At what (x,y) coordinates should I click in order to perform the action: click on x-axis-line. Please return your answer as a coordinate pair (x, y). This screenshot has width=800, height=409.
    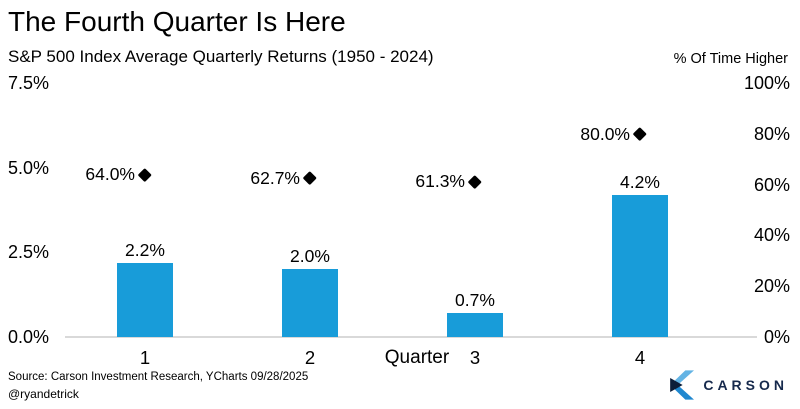
    Looking at the image, I should click on (411, 337).